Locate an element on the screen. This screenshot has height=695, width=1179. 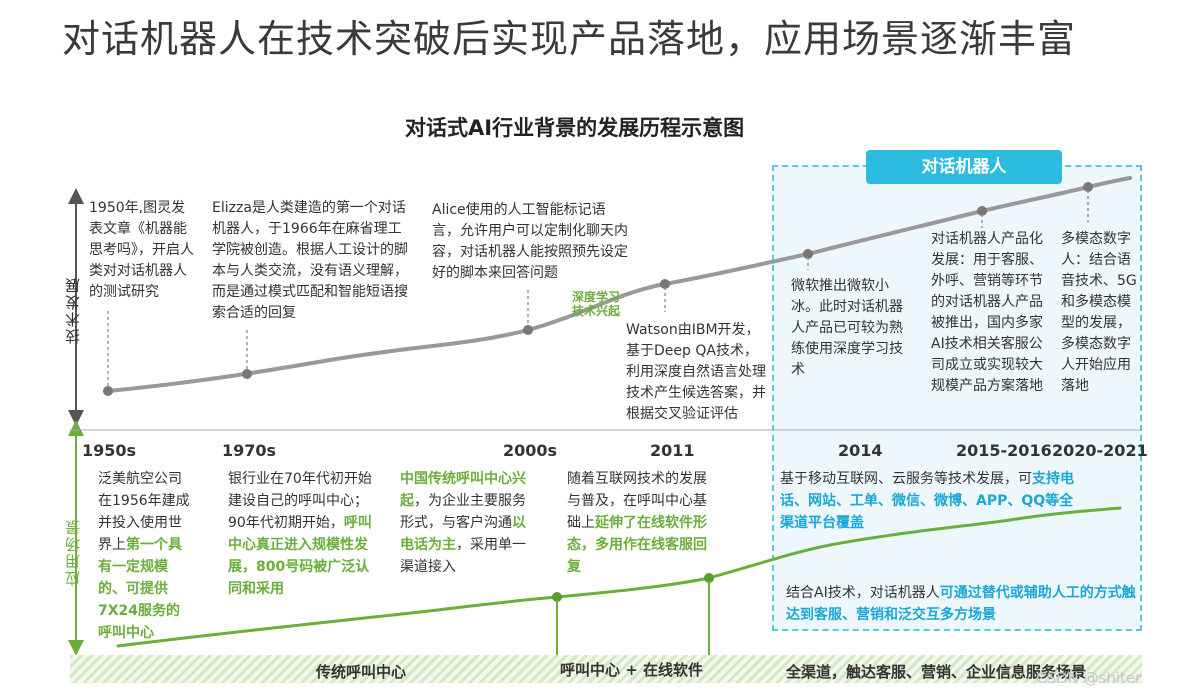
watermark: CSDN @shiter is located at coordinates (1089, 678).